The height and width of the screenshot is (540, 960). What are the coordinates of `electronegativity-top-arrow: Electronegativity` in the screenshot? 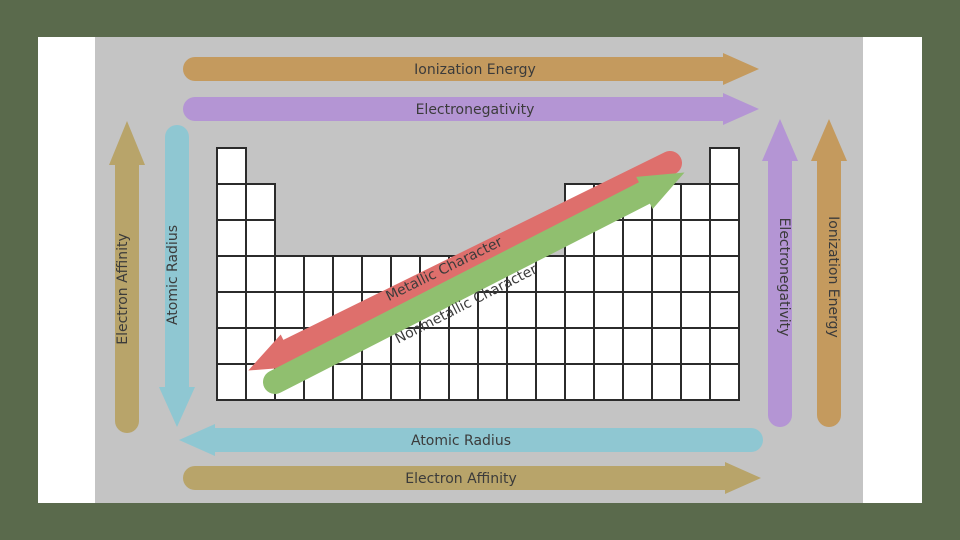 It's located at (471, 109).